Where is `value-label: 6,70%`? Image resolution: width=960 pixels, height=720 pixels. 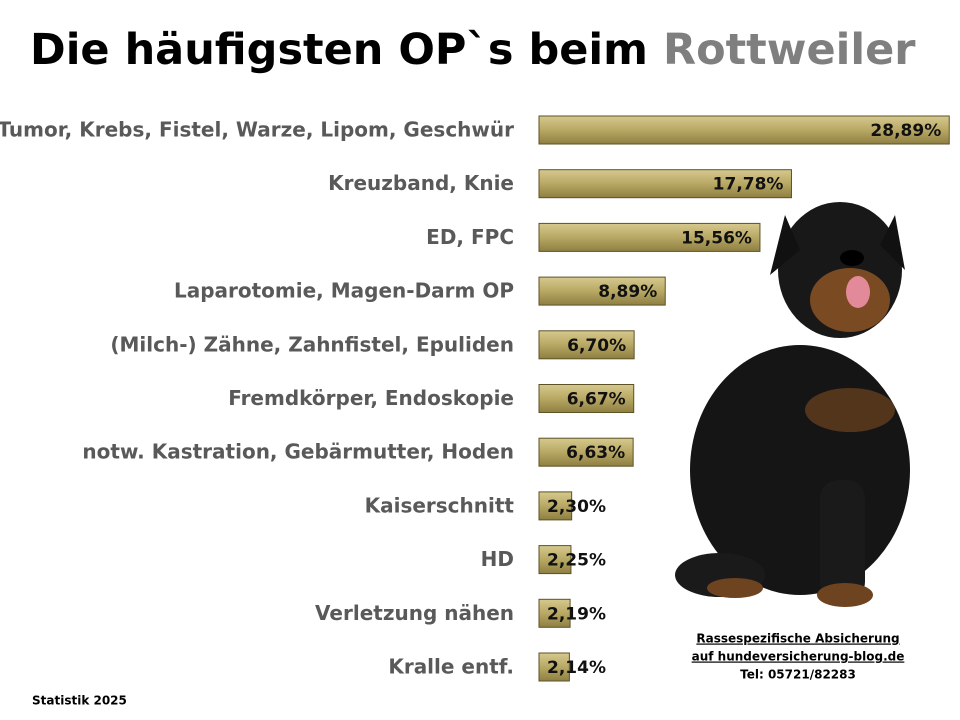 value-label: 6,70% is located at coordinates (596, 346).